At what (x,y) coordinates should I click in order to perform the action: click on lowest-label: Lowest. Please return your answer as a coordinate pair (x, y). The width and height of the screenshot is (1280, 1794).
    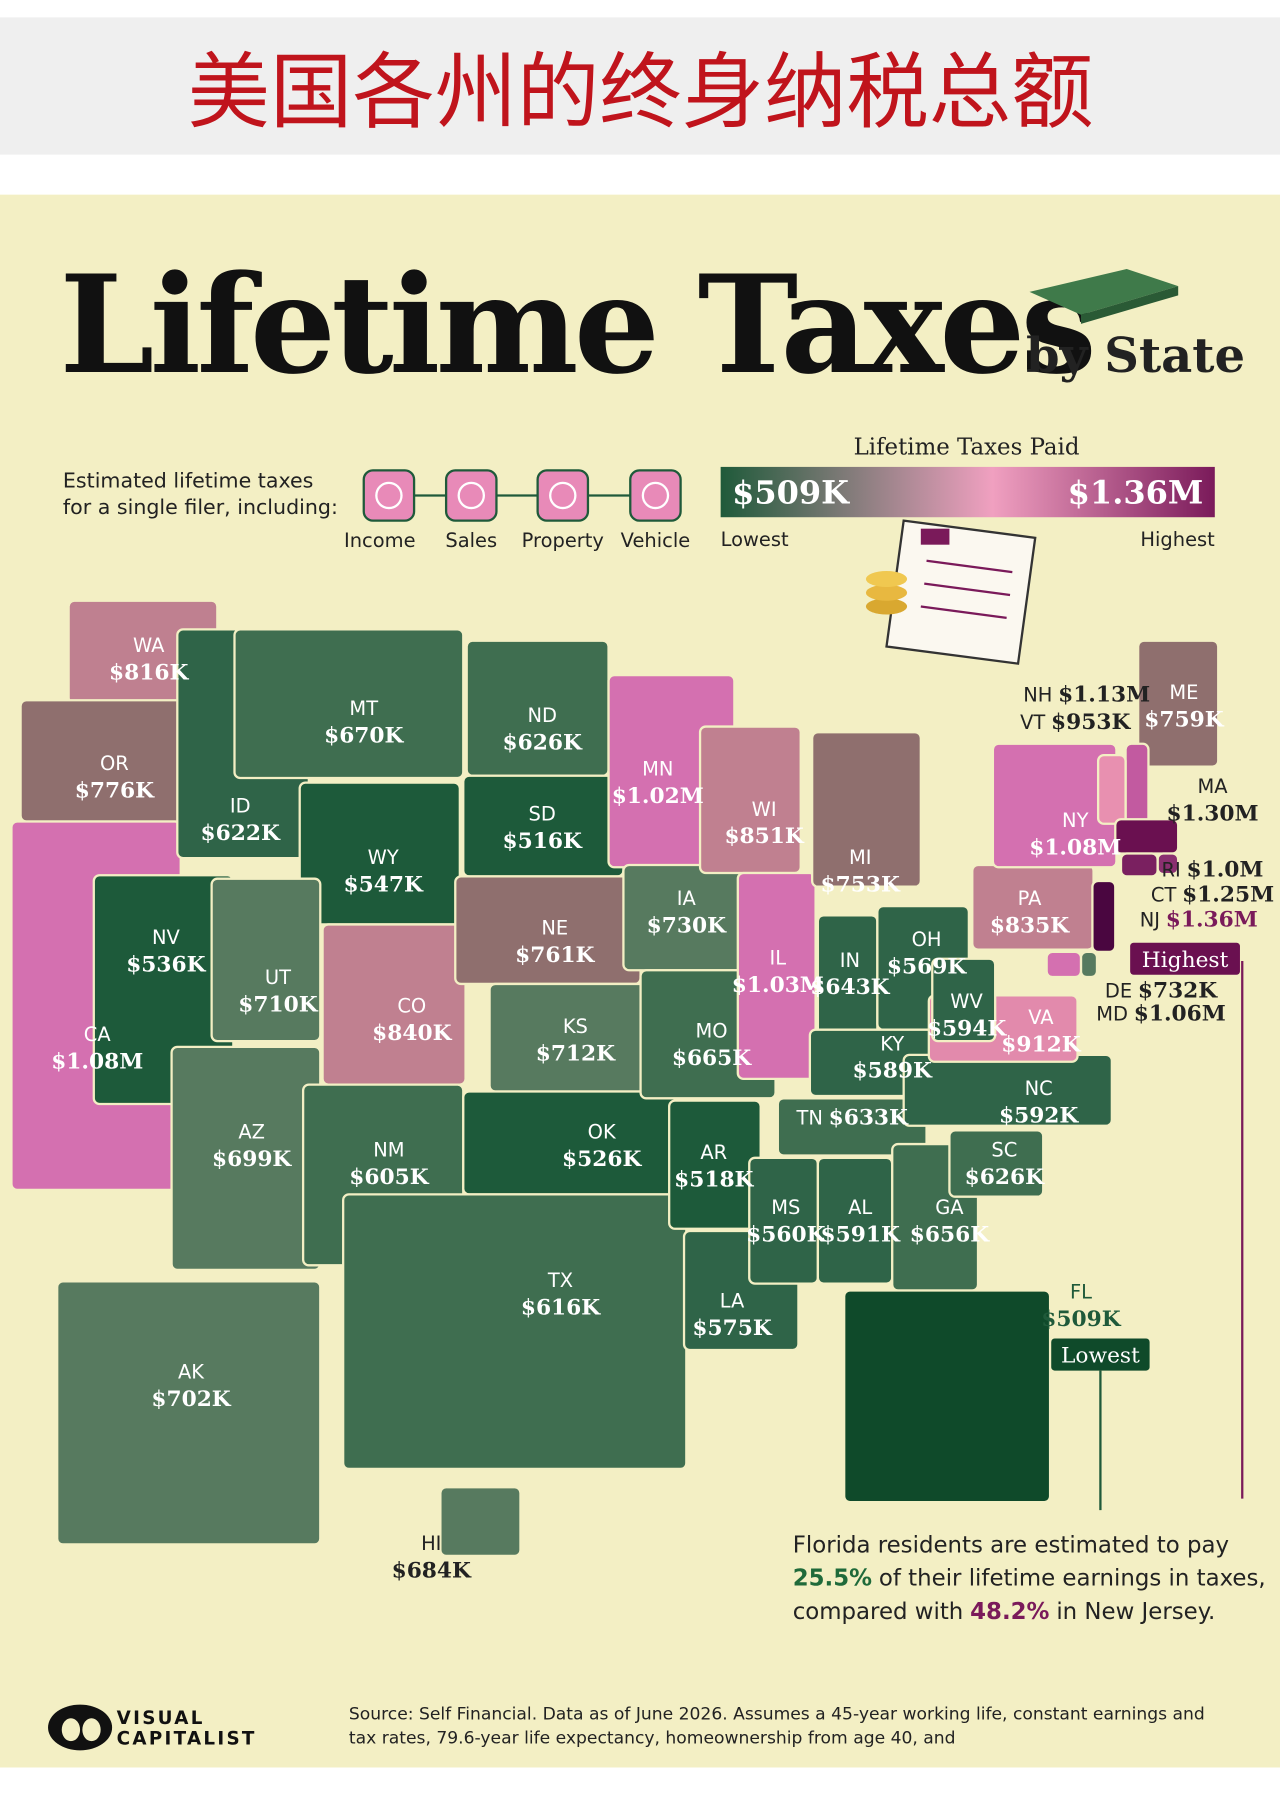
    Looking at the image, I should click on (1100, 1356).